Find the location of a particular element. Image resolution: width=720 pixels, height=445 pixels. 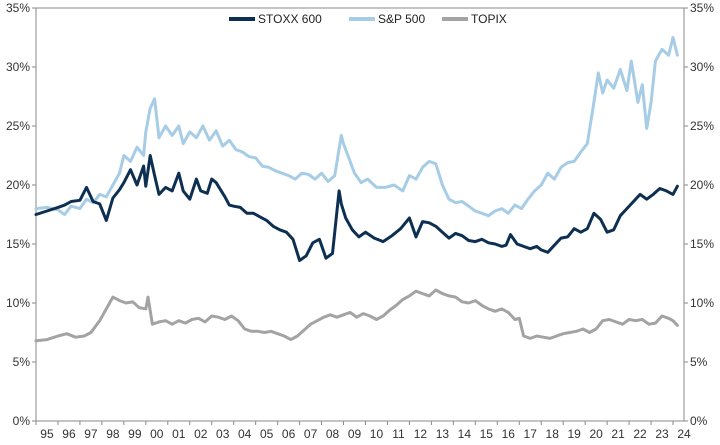

legend: STOXX 600 S&P 500 TOPIX is located at coordinates (368, 19).